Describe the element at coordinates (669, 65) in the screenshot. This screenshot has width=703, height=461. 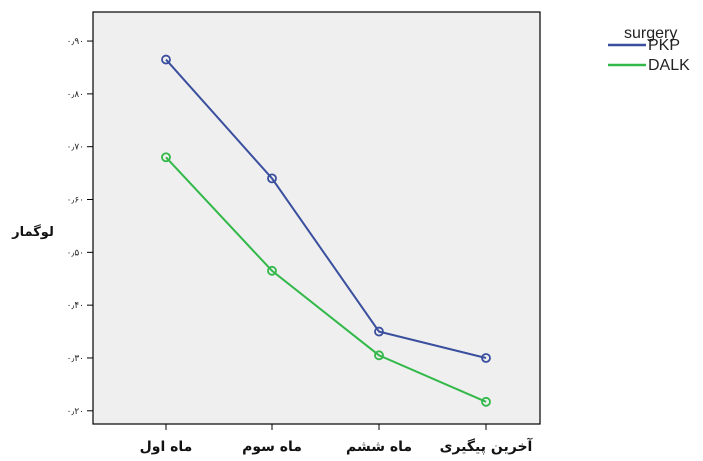
I see `legend-label-dalk: DALK` at that location.